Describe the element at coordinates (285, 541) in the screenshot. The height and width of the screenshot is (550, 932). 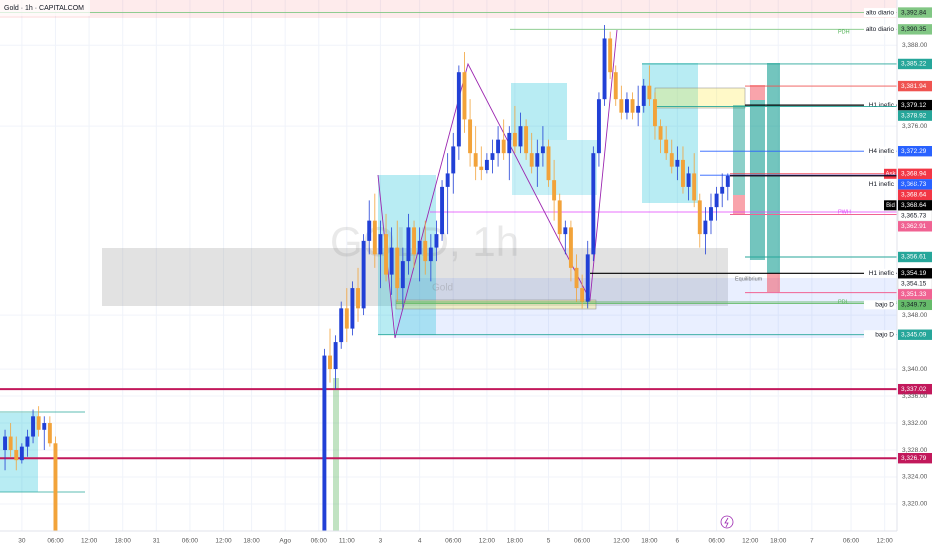
I see `x-tick-label: Ago` at that location.